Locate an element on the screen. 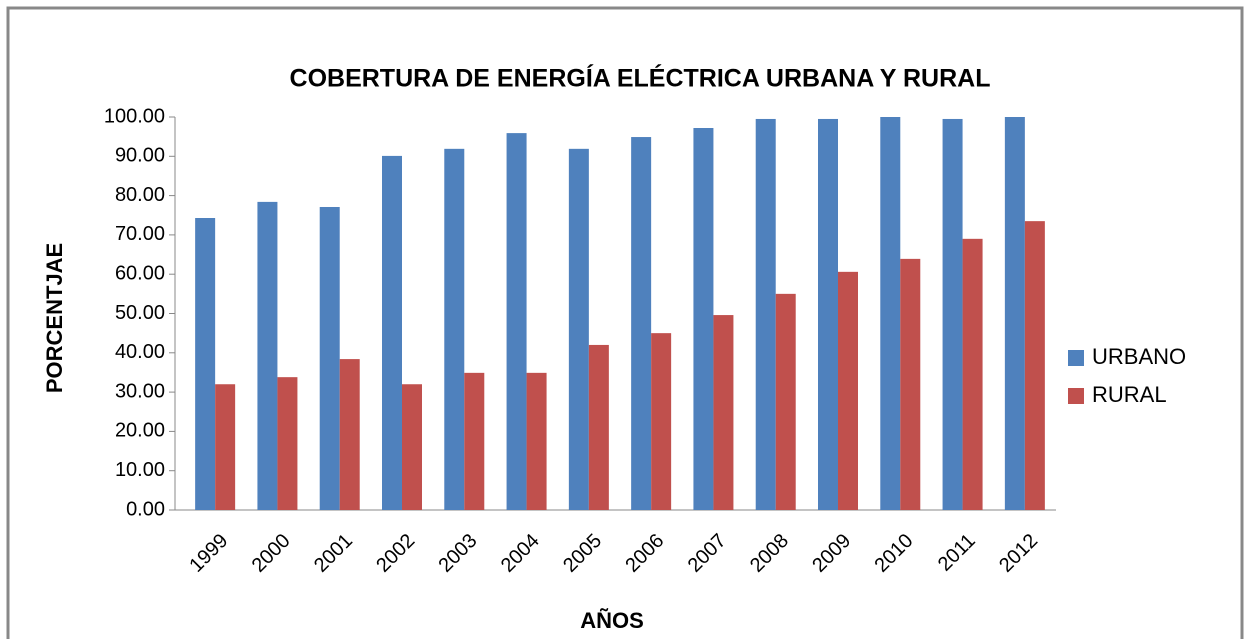 This screenshot has height=639, width=1250. y-tick-label: 60.00 is located at coordinates (140, 273).